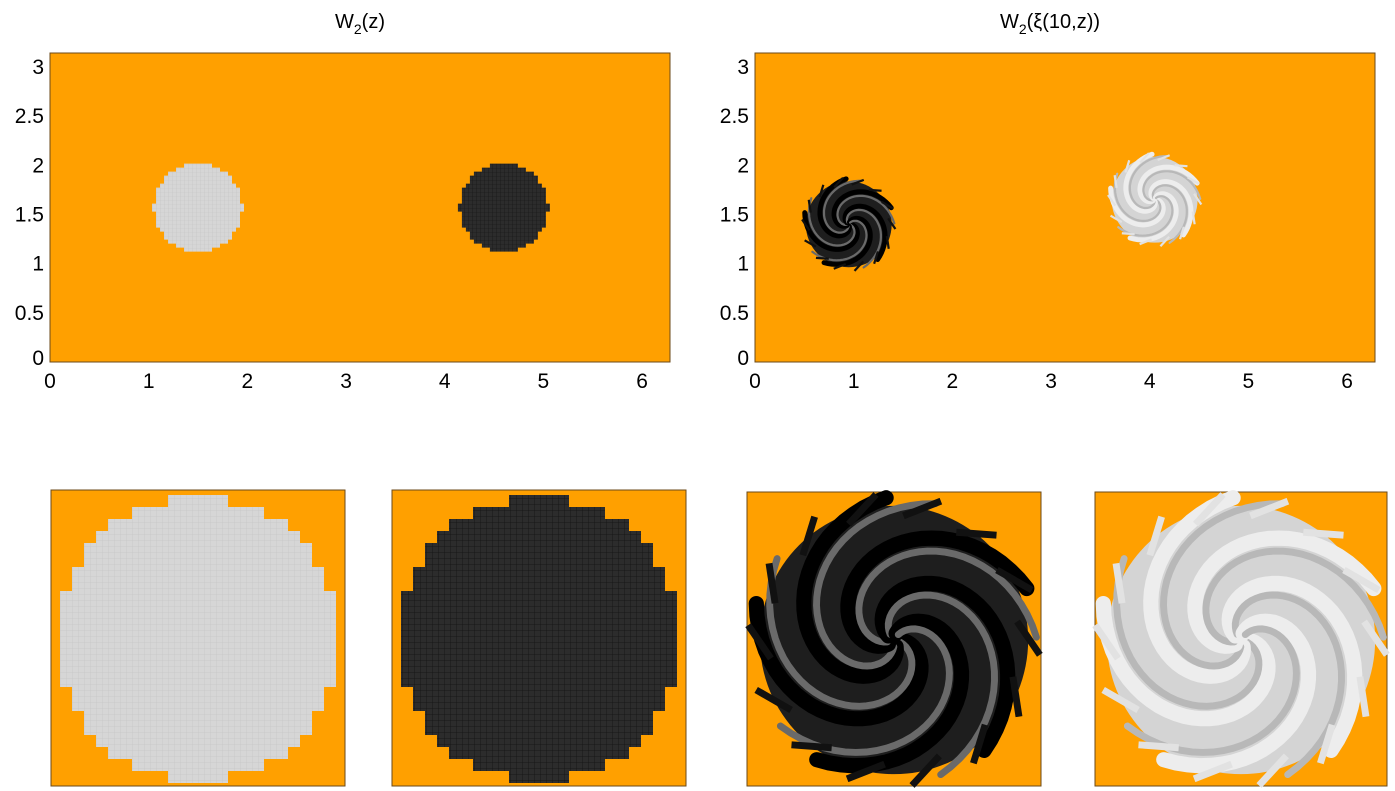 The height and width of the screenshot is (791, 1395). I want to click on chart-left-x-axis: 0 1 2 3 4 5 6, so click(346, 381).